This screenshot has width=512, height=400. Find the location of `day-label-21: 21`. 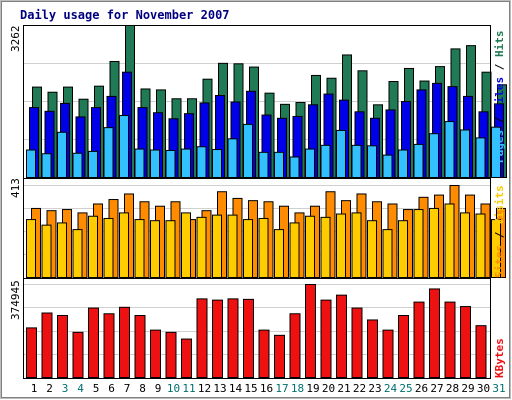

day-label-21: 21 is located at coordinates (343, 388).